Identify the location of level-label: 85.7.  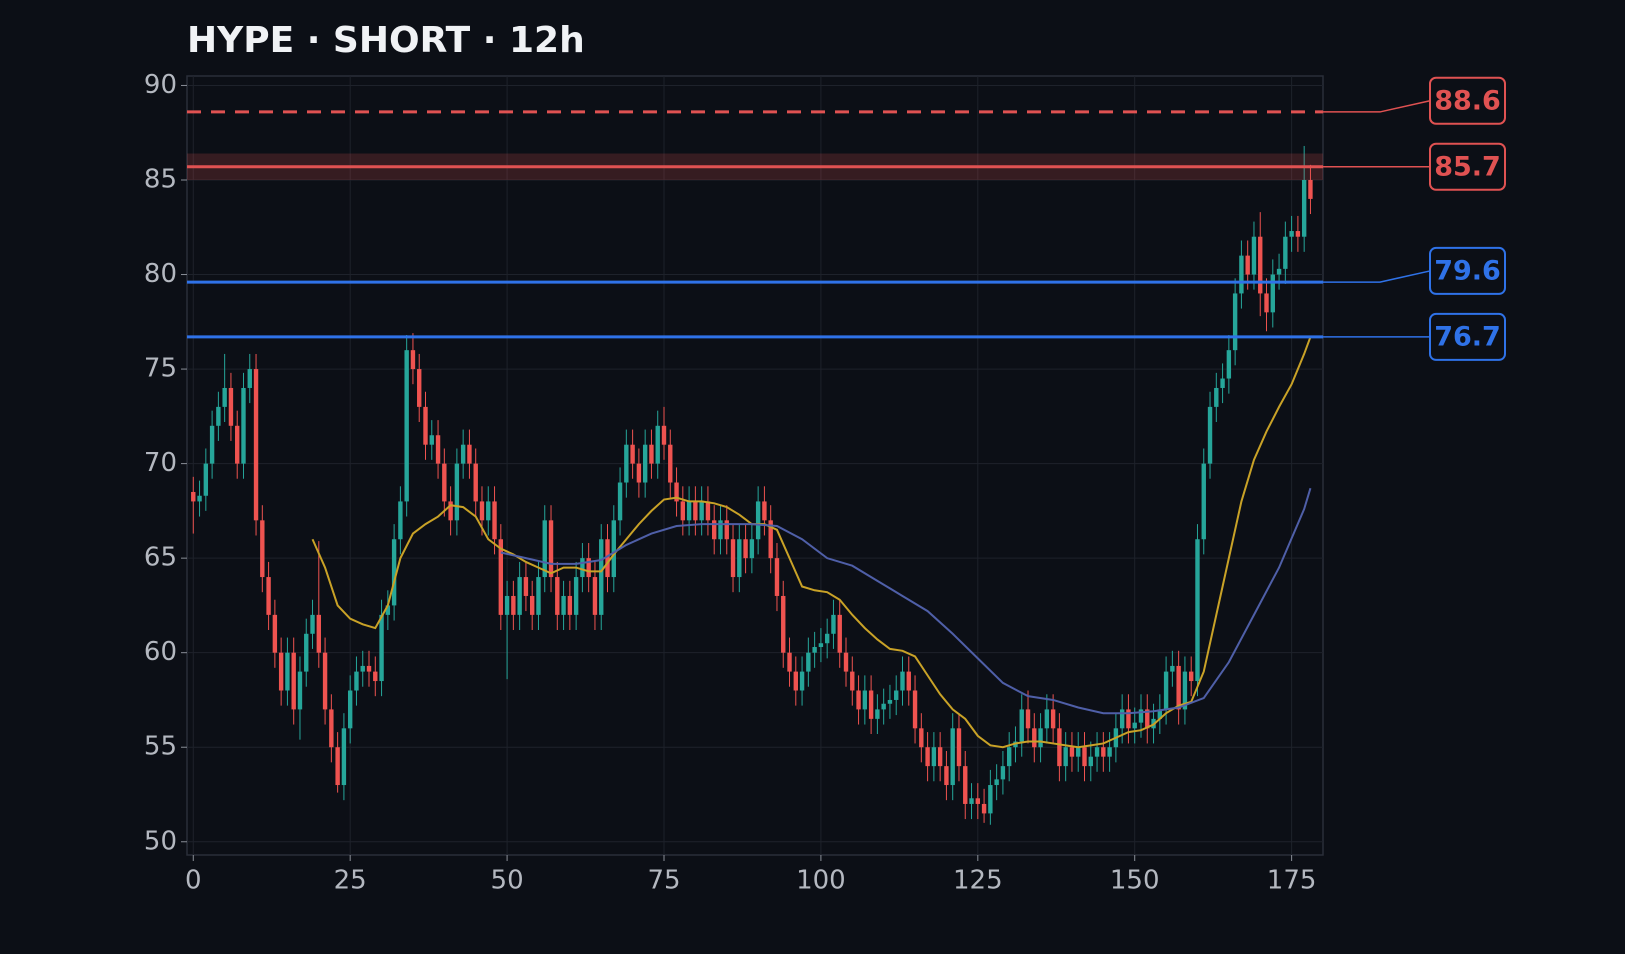
(1467, 166).